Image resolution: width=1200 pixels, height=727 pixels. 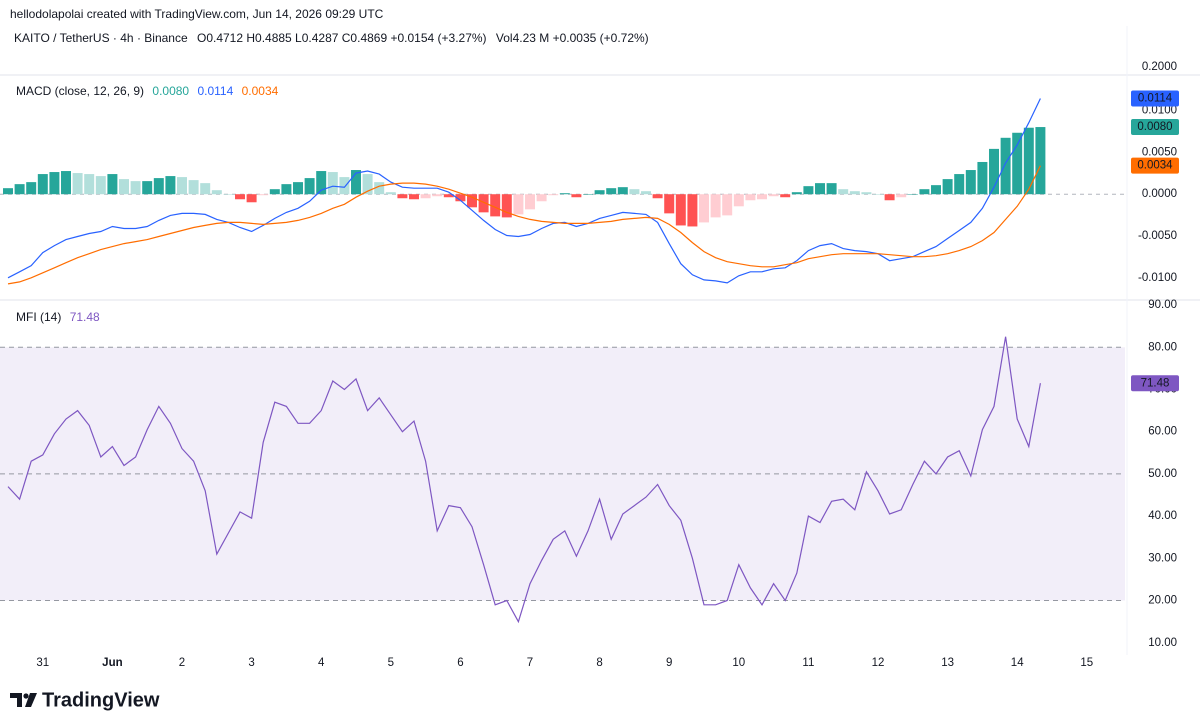 I want to click on x-tick-label: 11, so click(x=808, y=663).